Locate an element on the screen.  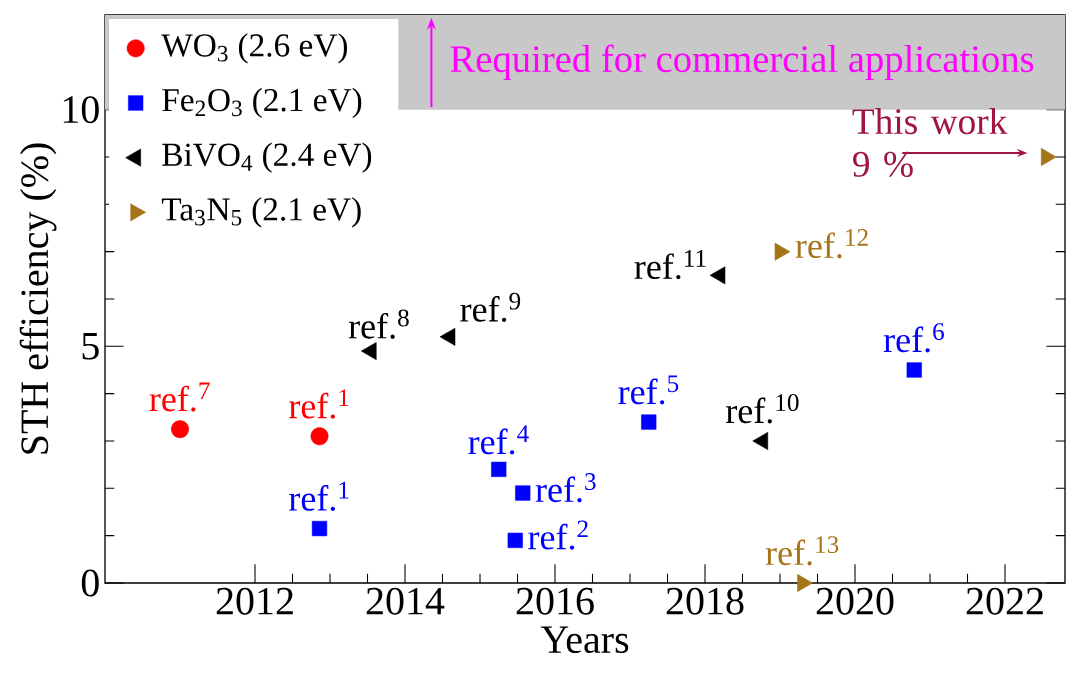
annotation: ref.$^{5}$ is located at coordinates (648, 390).